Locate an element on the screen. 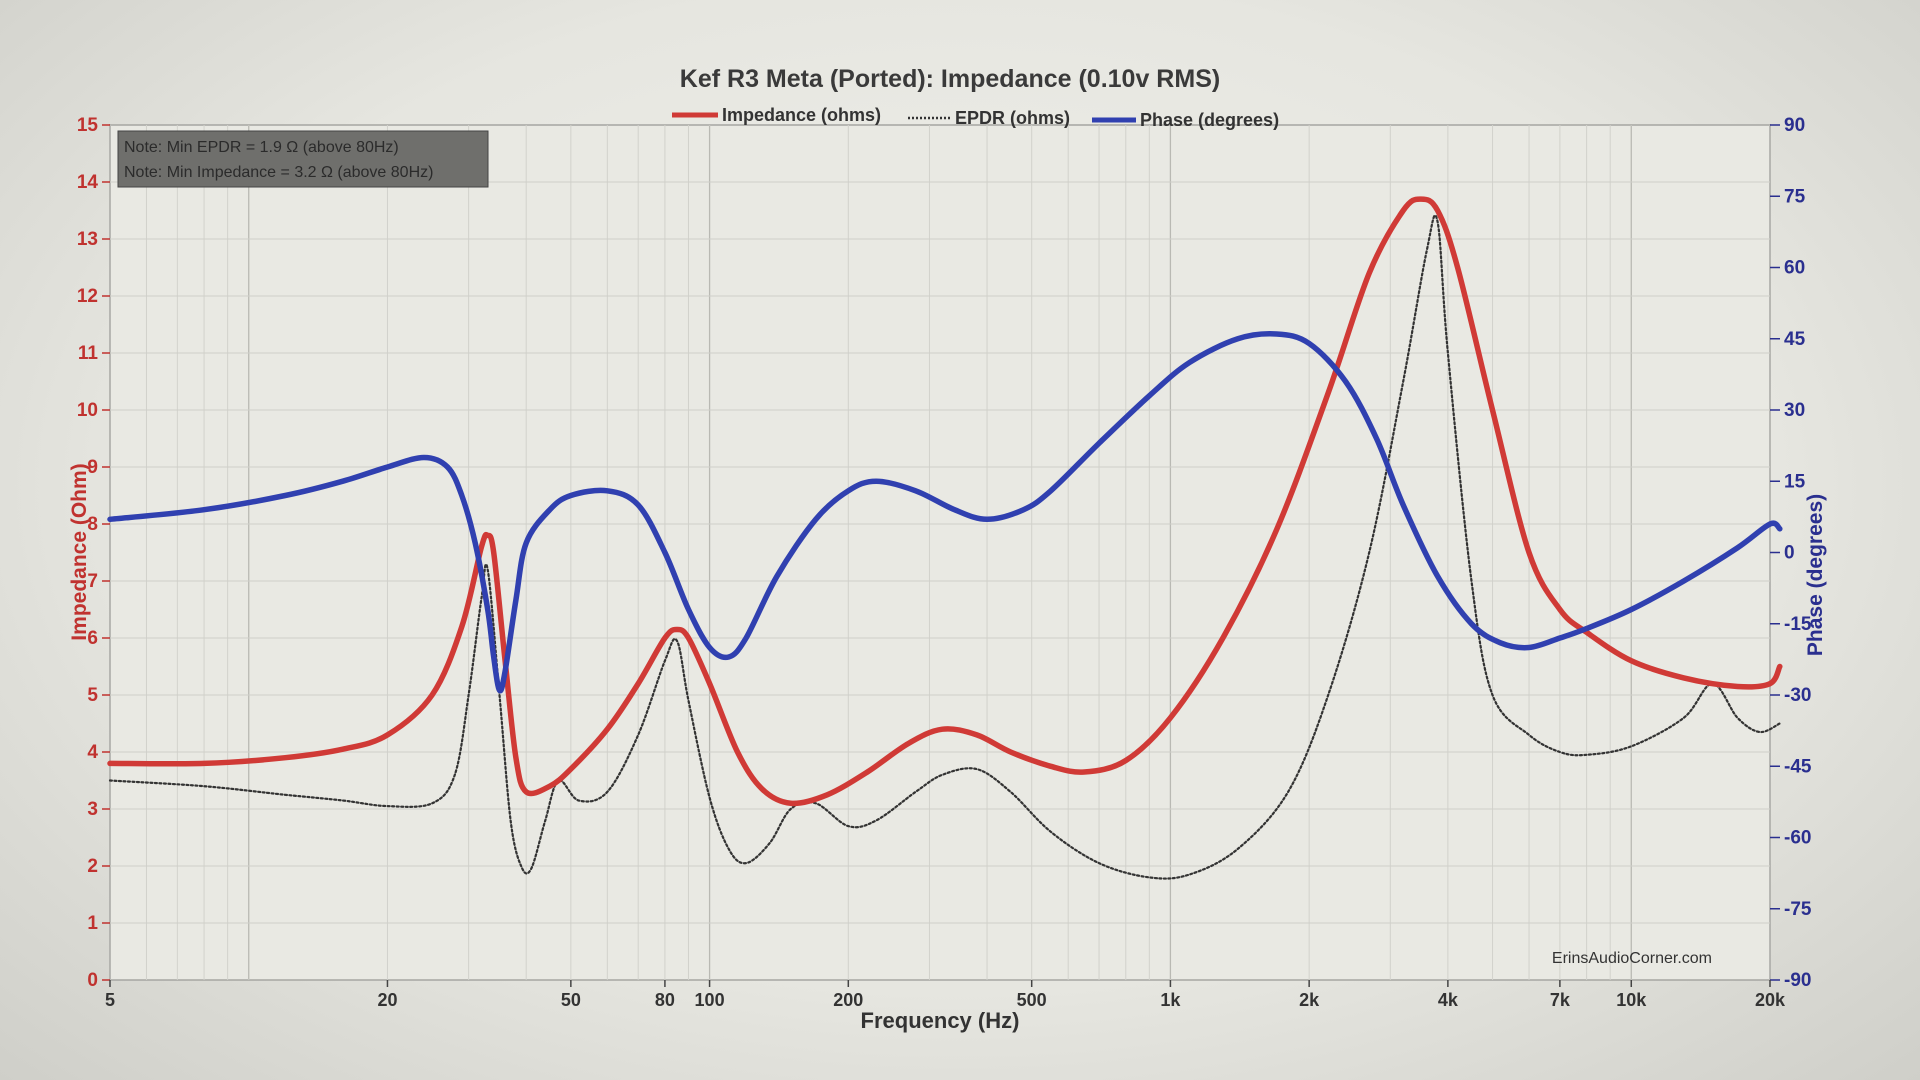 Image resolution: width=1920 pixels, height=1080 pixels. left-tick-label: 15 is located at coordinates (88, 125).